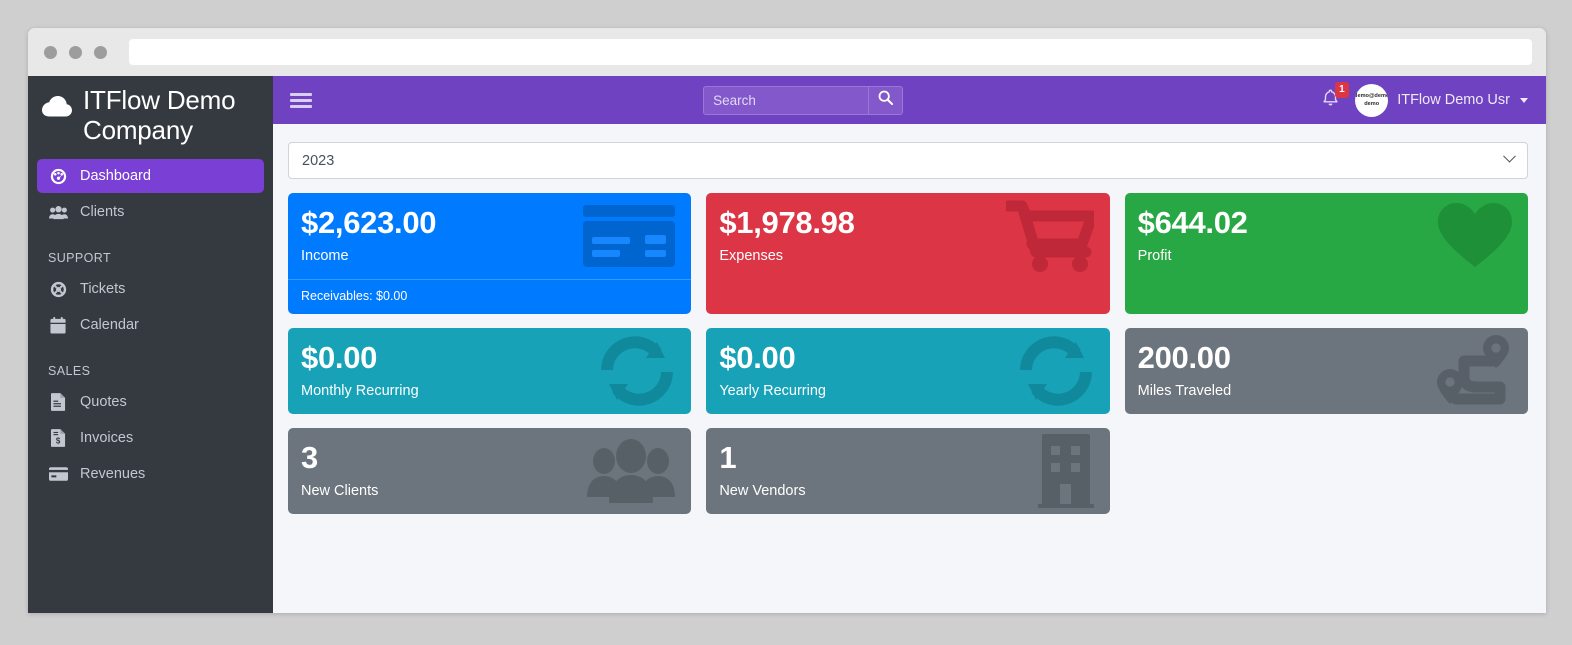 The width and height of the screenshot is (1572, 645). I want to click on stat-card-yearly-recurring: $0.00 Yearly Recurring, so click(908, 371).